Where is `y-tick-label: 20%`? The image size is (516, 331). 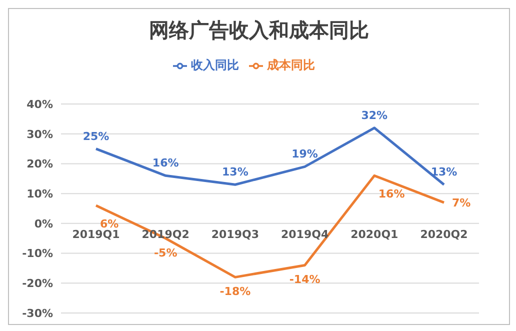 y-tick-label: 20% is located at coordinates (39, 164).